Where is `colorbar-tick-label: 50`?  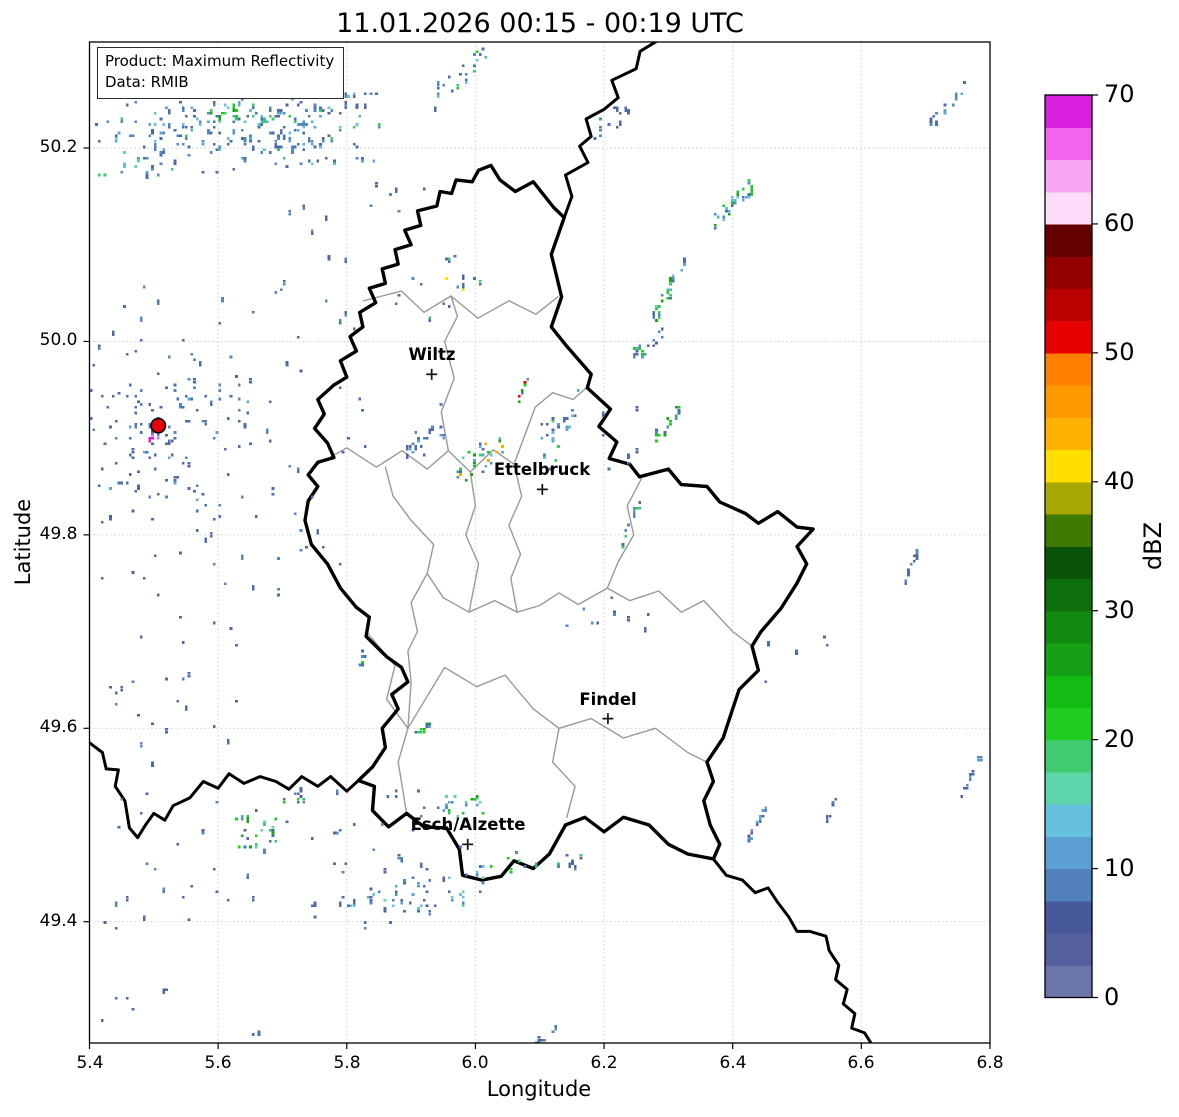
colorbar-tick-label: 50 is located at coordinates (1119, 352).